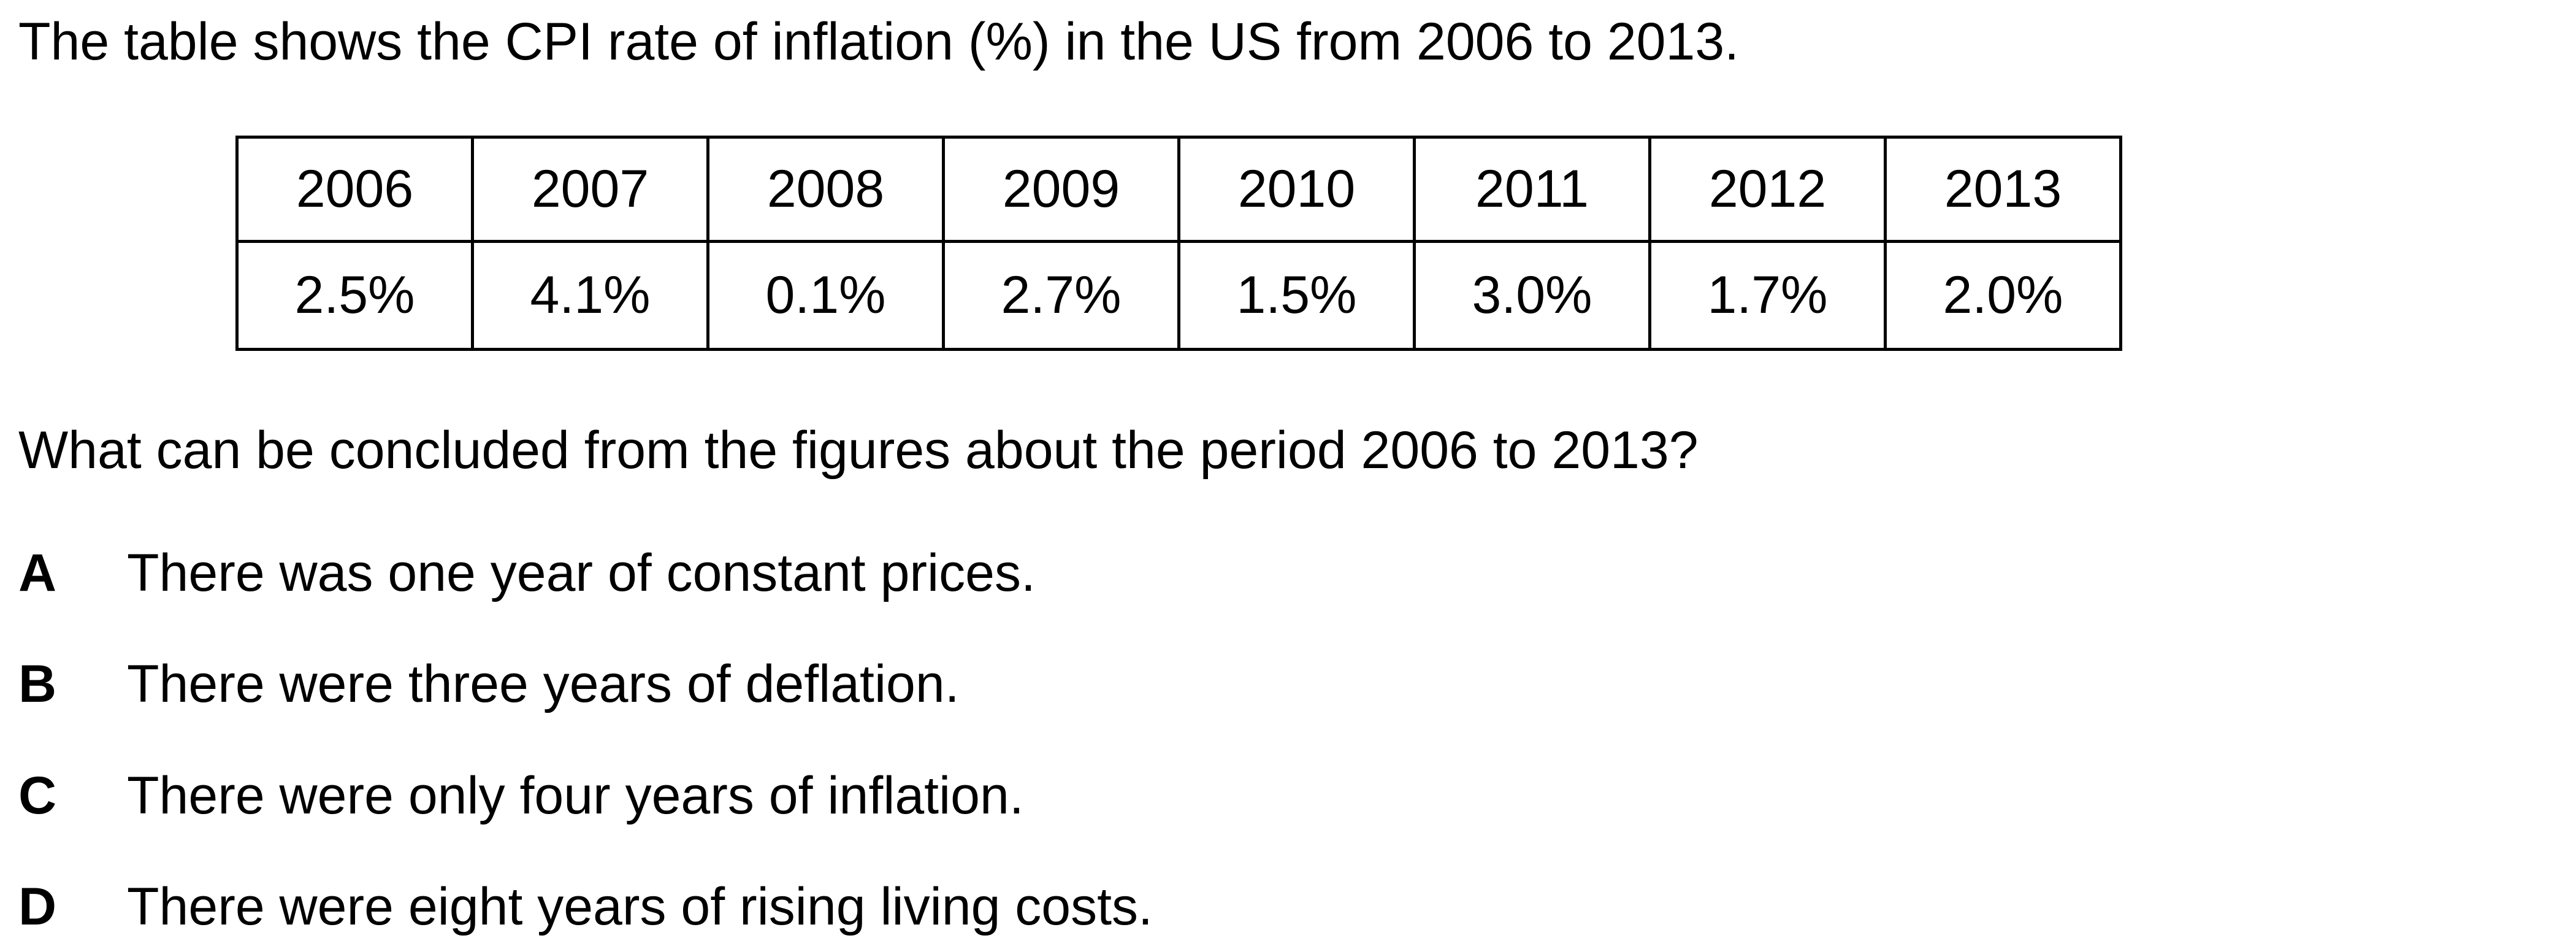  I want to click on rate-cell: 2.0%, so click(2003, 296).